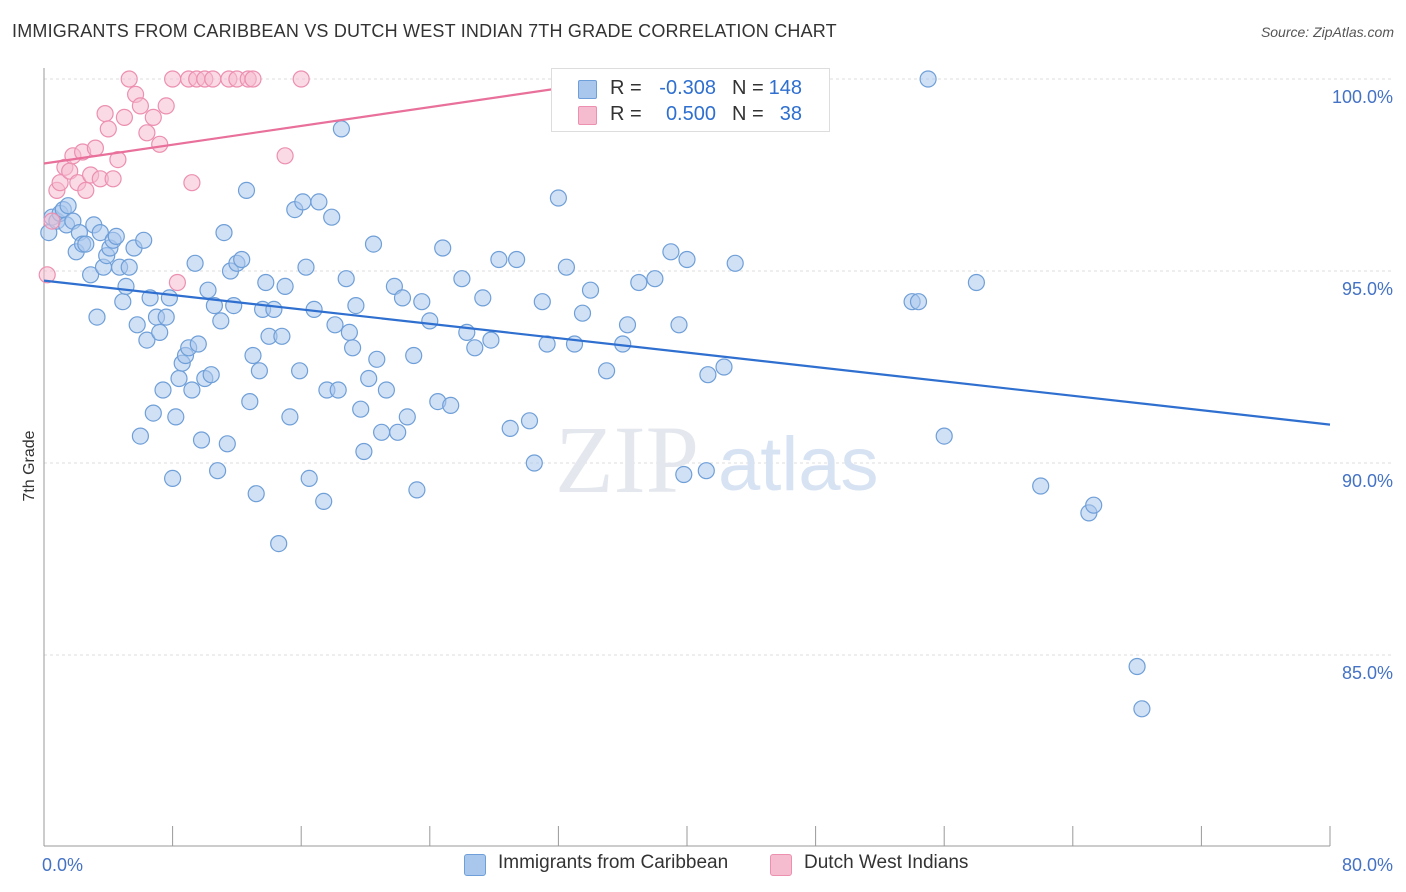 The width and height of the screenshot is (1406, 892). What do you see at coordinates (1362, 97) in the screenshot?
I see `y-tick-label: 100.0%` at bounding box center [1362, 97].